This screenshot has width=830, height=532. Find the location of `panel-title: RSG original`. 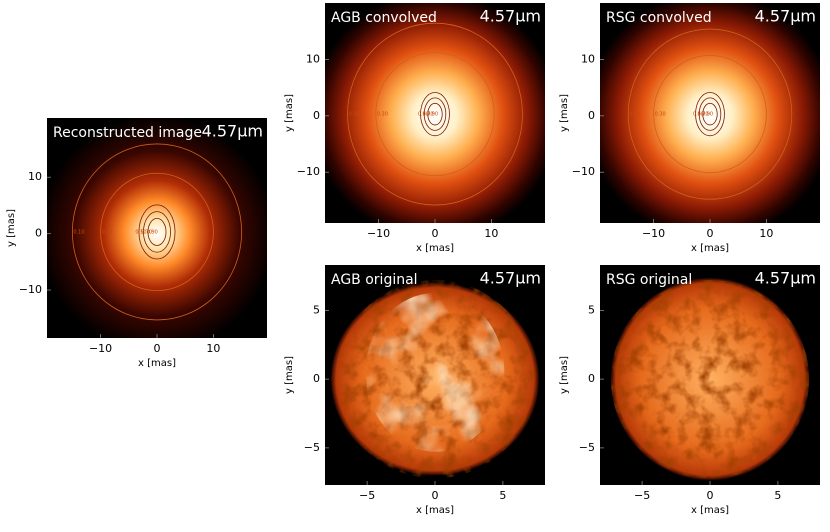

panel-title: RSG original is located at coordinates (649, 280).